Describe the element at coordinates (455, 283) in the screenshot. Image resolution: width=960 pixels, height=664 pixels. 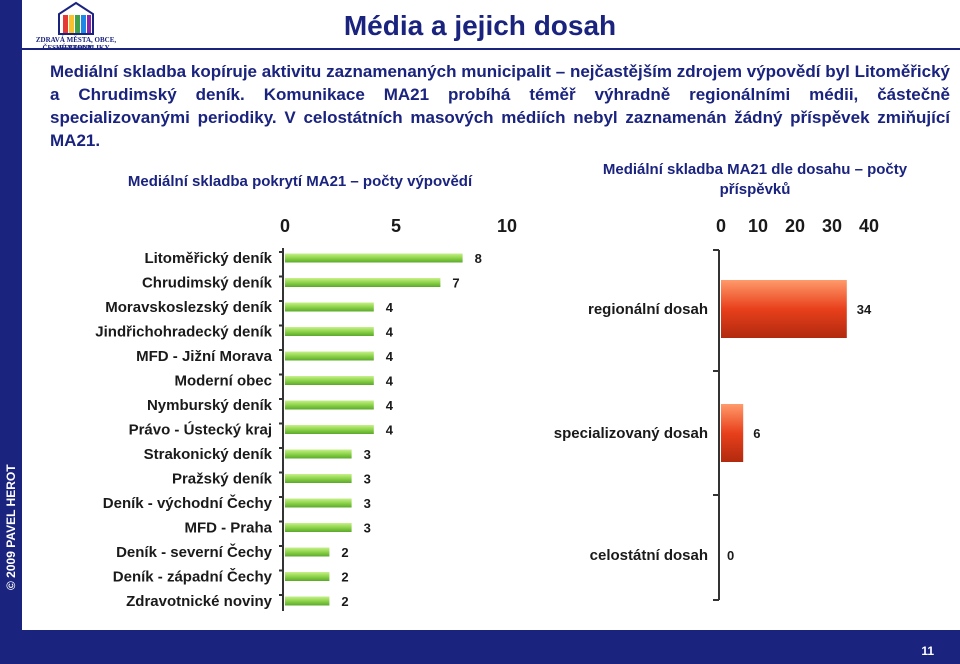
I see `chart1-data-label: 7` at that location.